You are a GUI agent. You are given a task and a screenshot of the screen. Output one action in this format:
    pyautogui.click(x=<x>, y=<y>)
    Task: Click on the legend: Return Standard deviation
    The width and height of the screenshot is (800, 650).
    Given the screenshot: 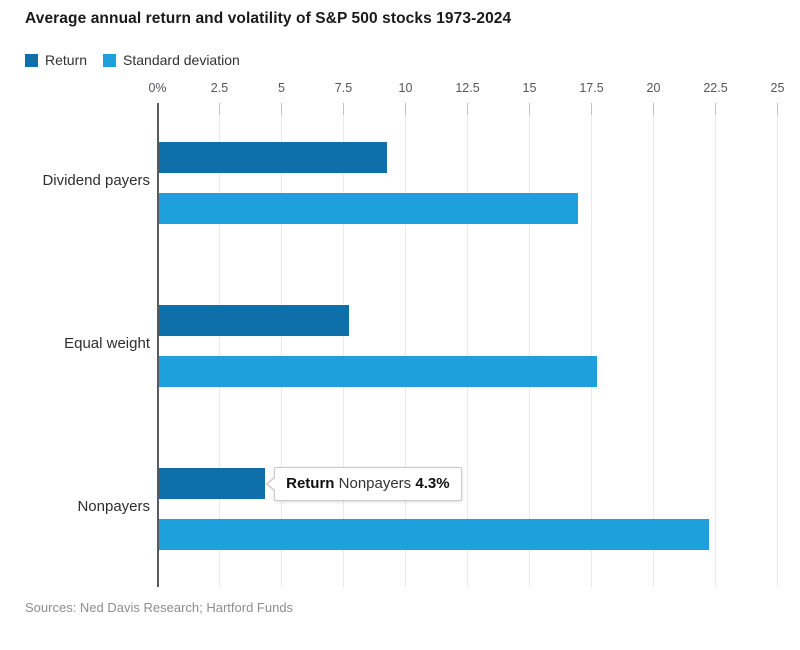 What is the action you would take?
    pyautogui.click(x=132, y=60)
    